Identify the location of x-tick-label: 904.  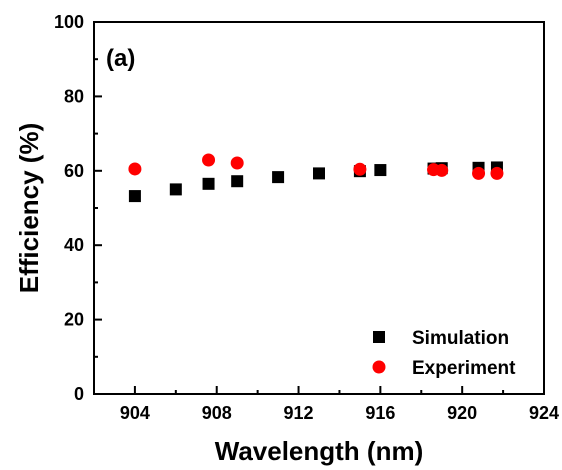
(135, 413).